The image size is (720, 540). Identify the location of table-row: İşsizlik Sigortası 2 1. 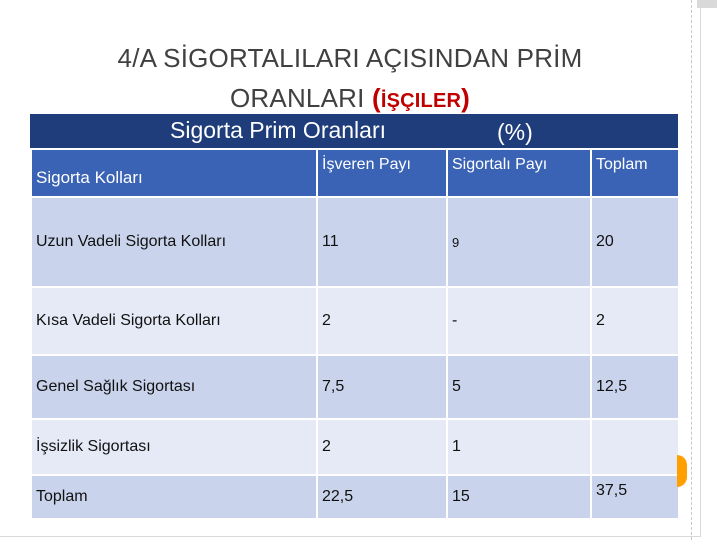
(355, 447).